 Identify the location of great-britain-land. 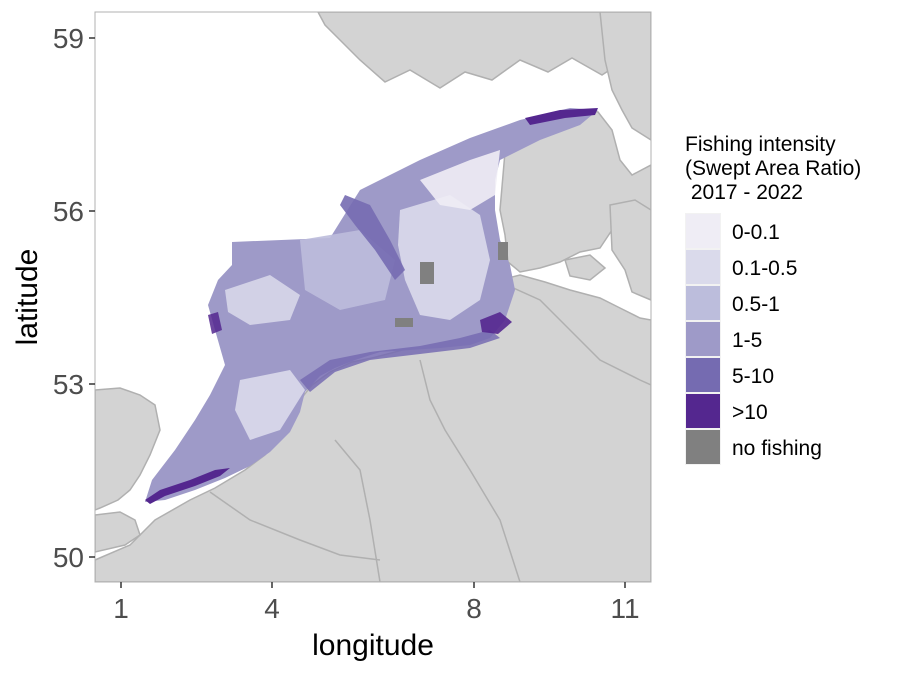
(128, 449).